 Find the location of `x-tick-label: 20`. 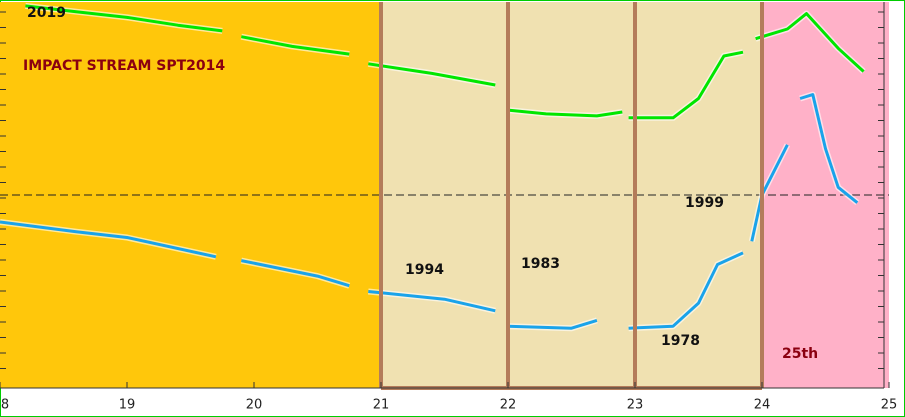

x-tick-label: 20 is located at coordinates (254, 405).